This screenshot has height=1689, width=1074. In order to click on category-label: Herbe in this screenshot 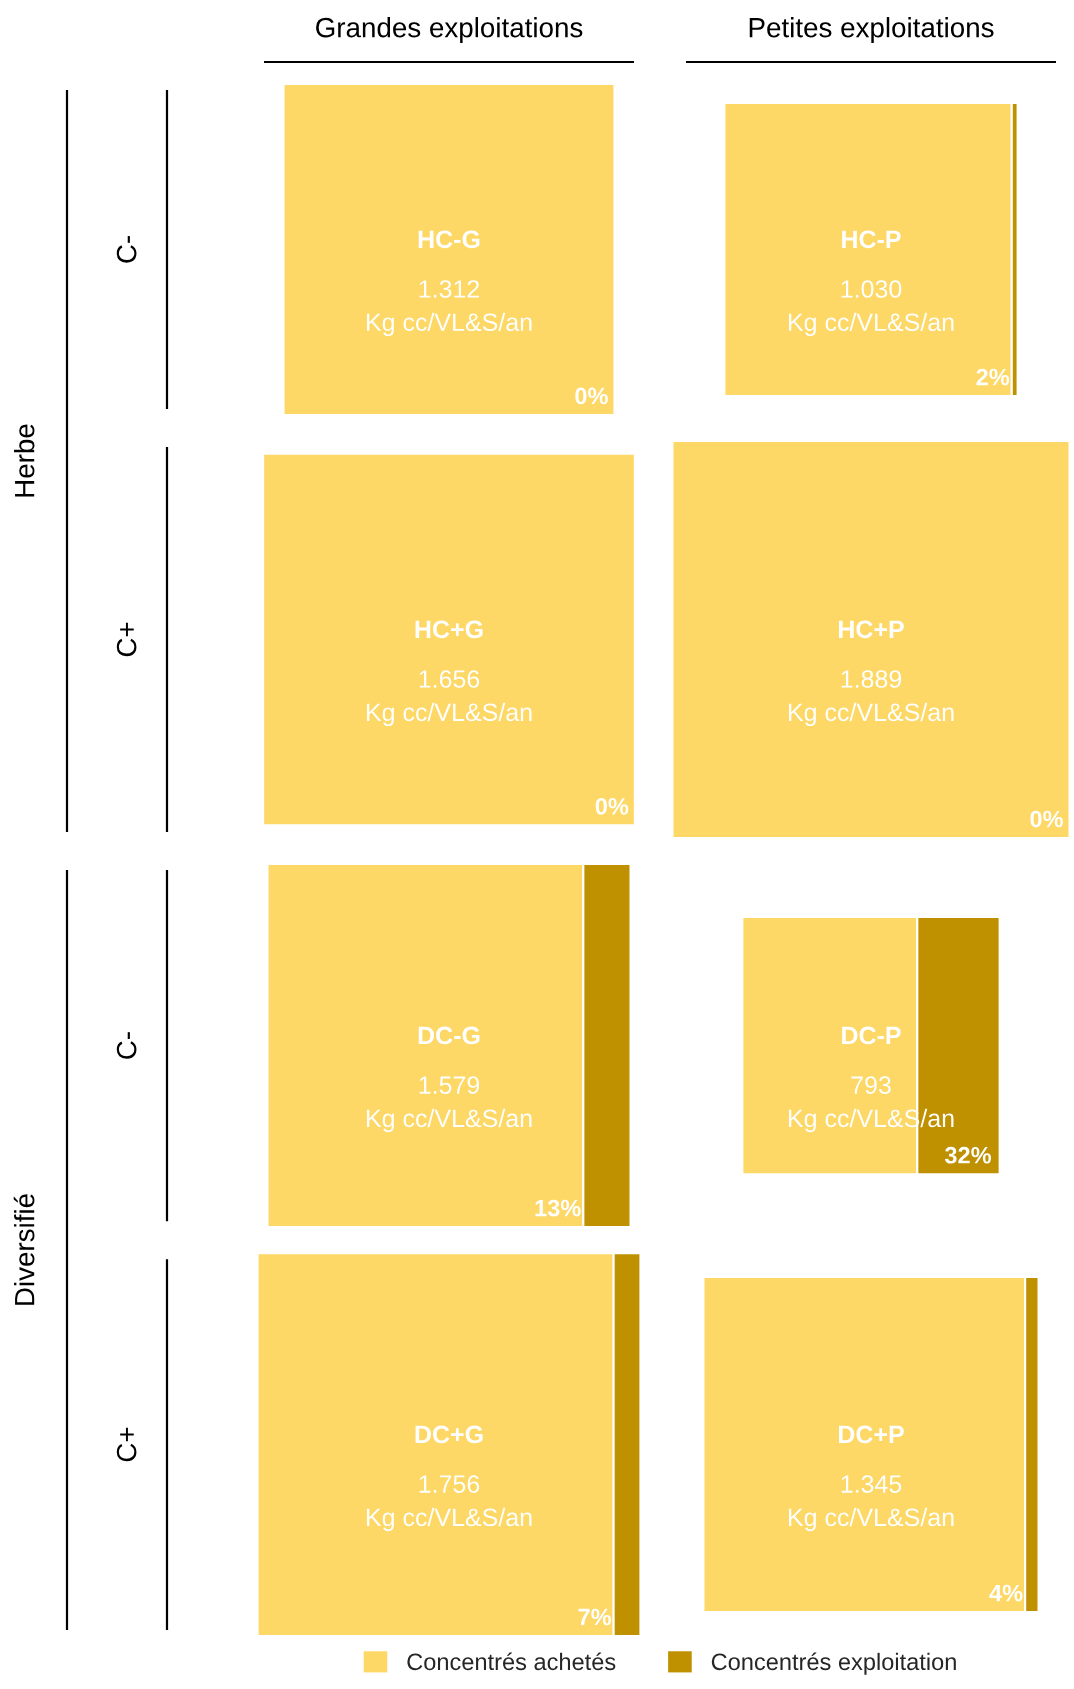, I will do `click(24, 460)`.